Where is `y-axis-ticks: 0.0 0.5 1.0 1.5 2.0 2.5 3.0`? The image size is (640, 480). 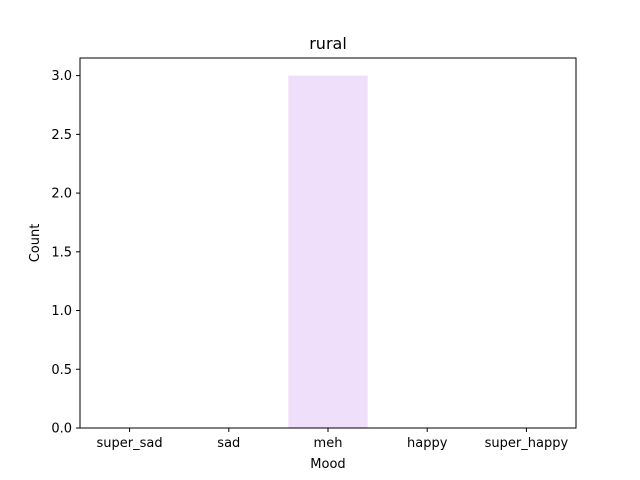
y-axis-ticks: 0.0 0.5 1.0 1.5 2.0 2.5 3.0 is located at coordinates (65, 253).